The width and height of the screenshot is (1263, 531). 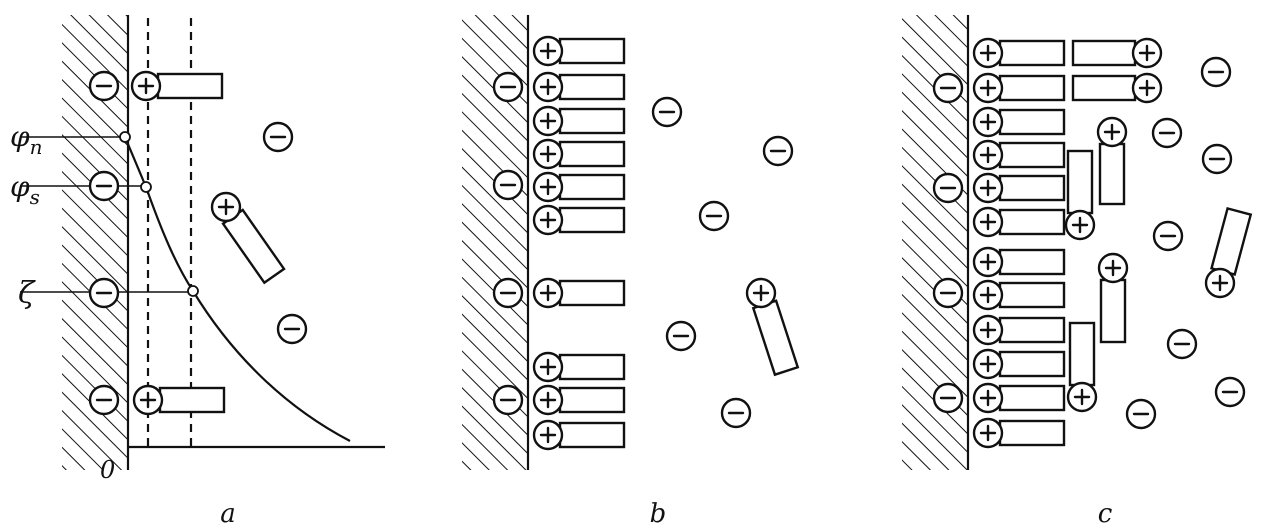 I want to click on panel-label-b: b, so click(x=658, y=514).